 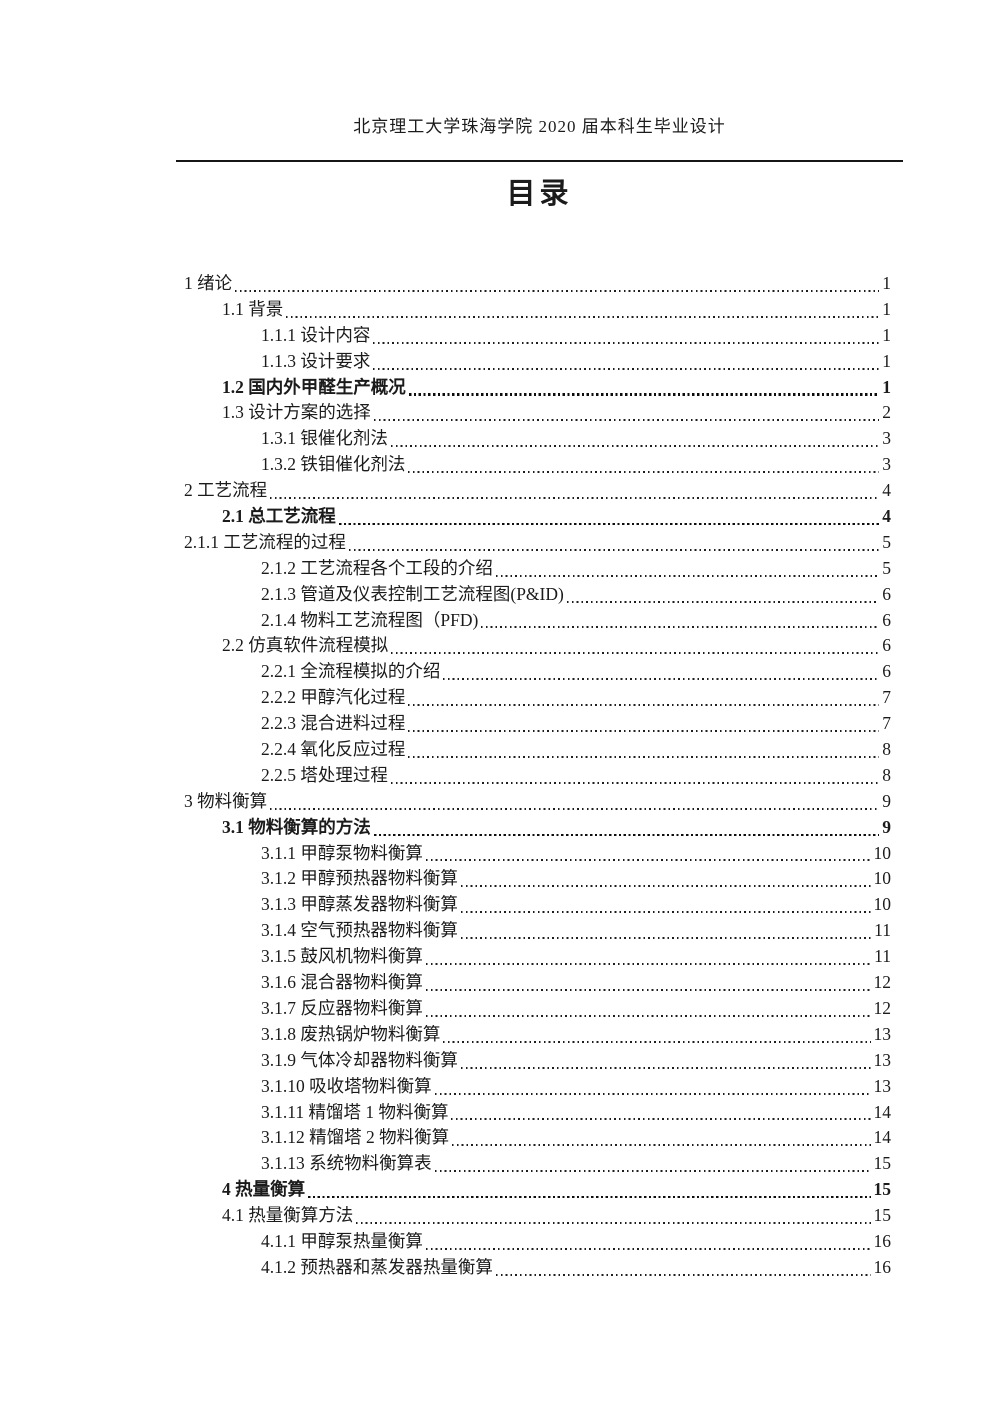 What do you see at coordinates (537, 491) in the screenshot?
I see `toc-entry: 2 工艺流程 4` at bounding box center [537, 491].